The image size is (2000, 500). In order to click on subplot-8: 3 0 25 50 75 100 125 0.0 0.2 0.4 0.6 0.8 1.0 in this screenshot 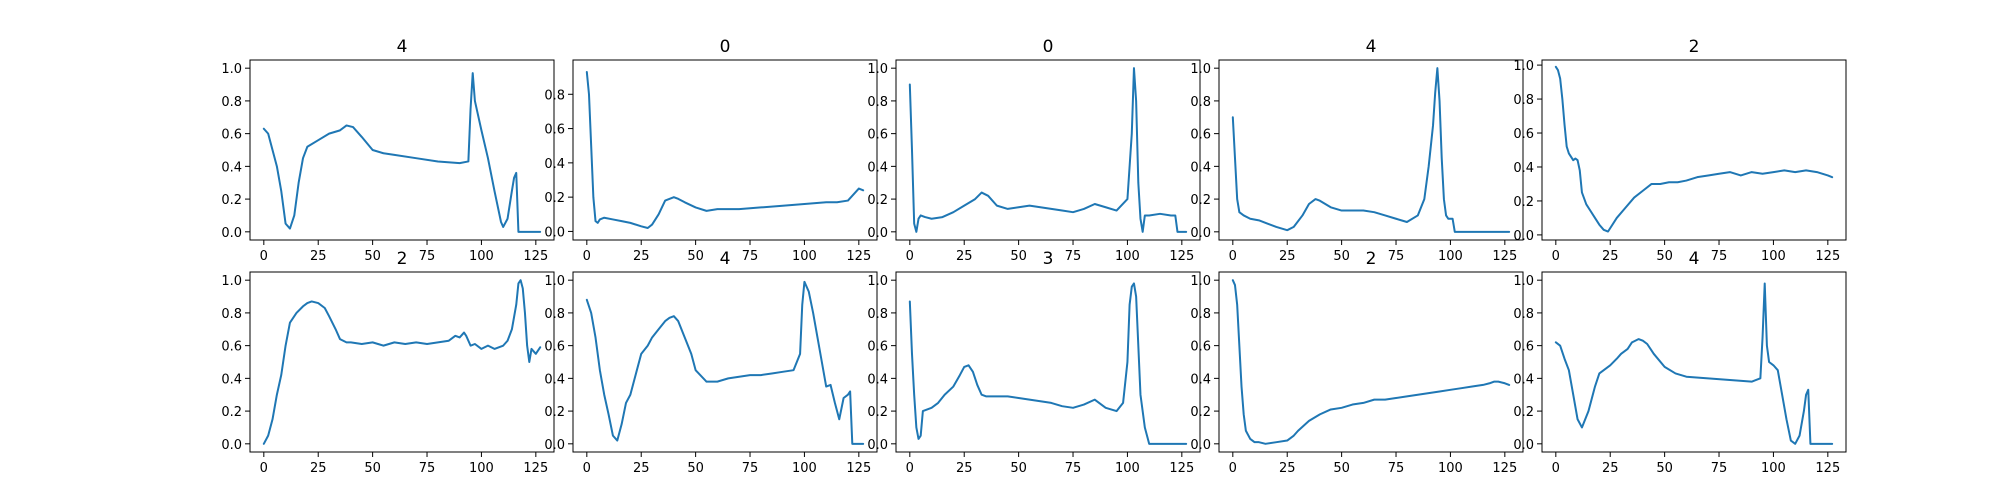, I will do `click(1034, 362)`.